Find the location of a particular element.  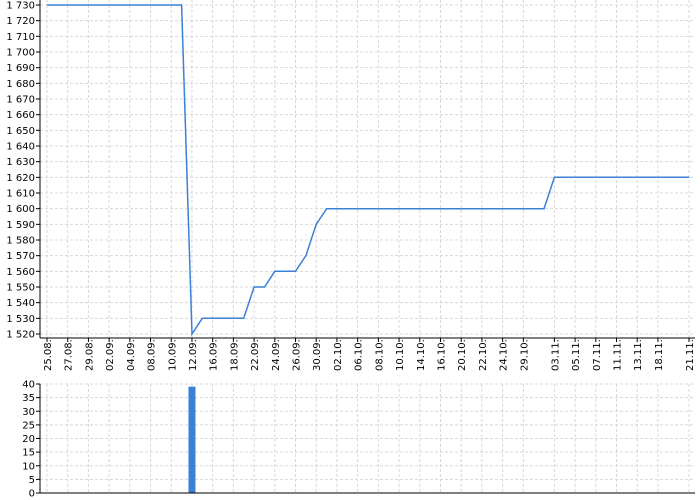

y-tick-label: 30 is located at coordinates (28, 412).